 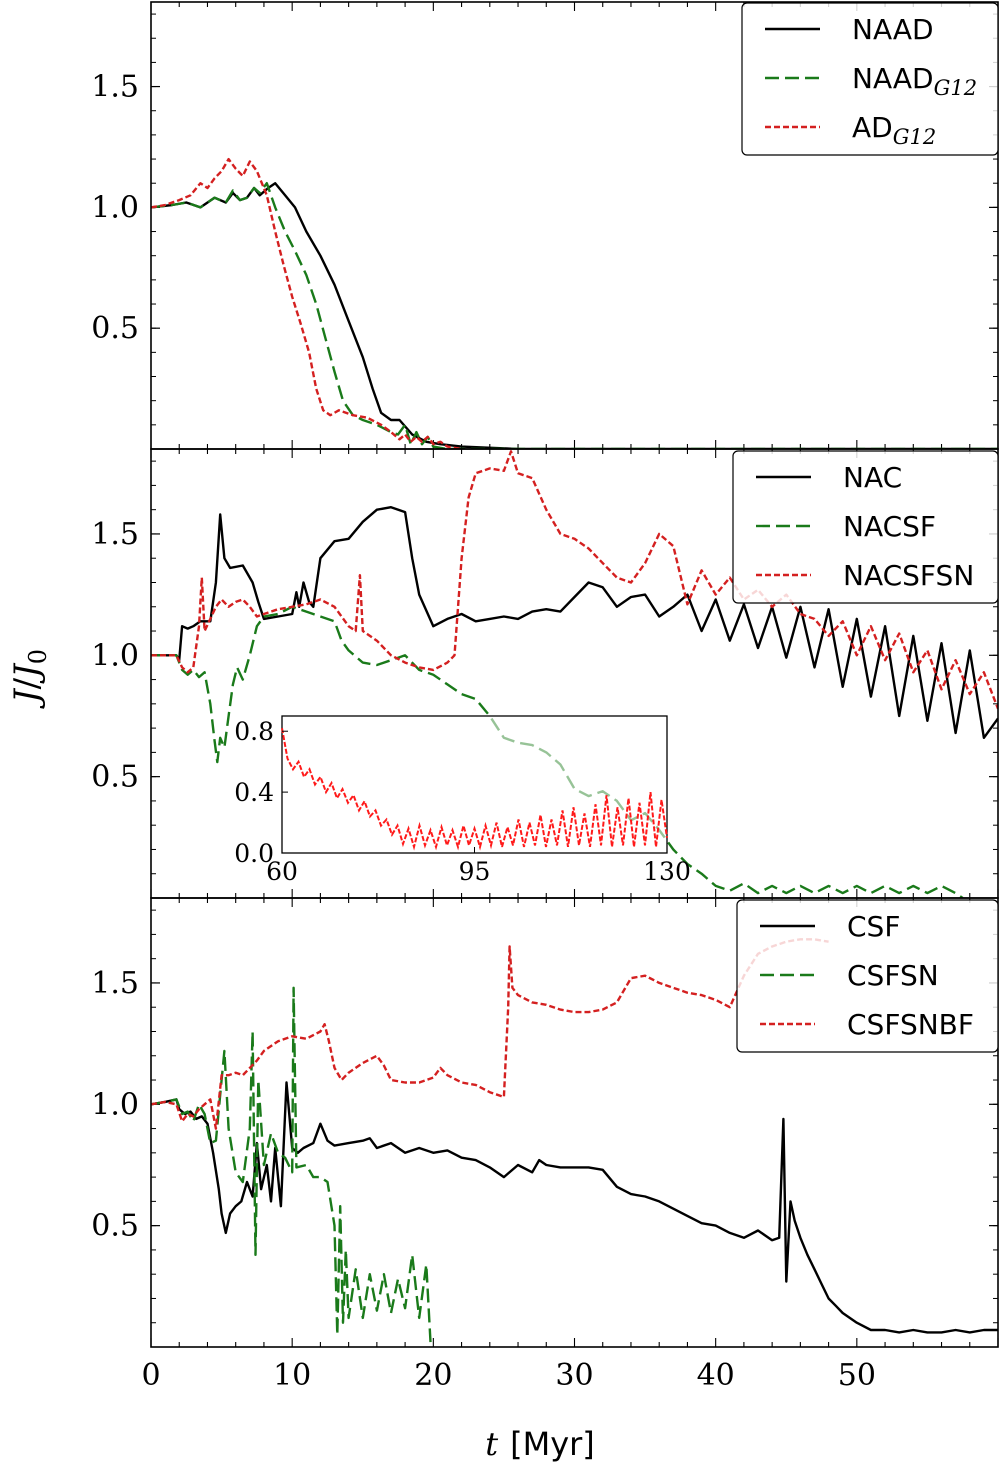 I want to click on legend-label: NAC, so click(x=872, y=477).